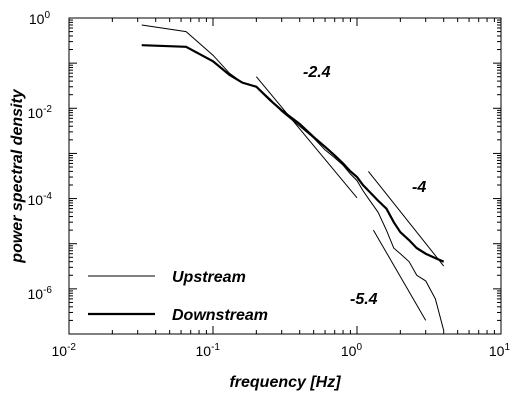 Image resolution: width=517 pixels, height=397 pixels. Describe the element at coordinates (500, 350) in the screenshot. I see `x-tick-label-3: 10¹` at that location.